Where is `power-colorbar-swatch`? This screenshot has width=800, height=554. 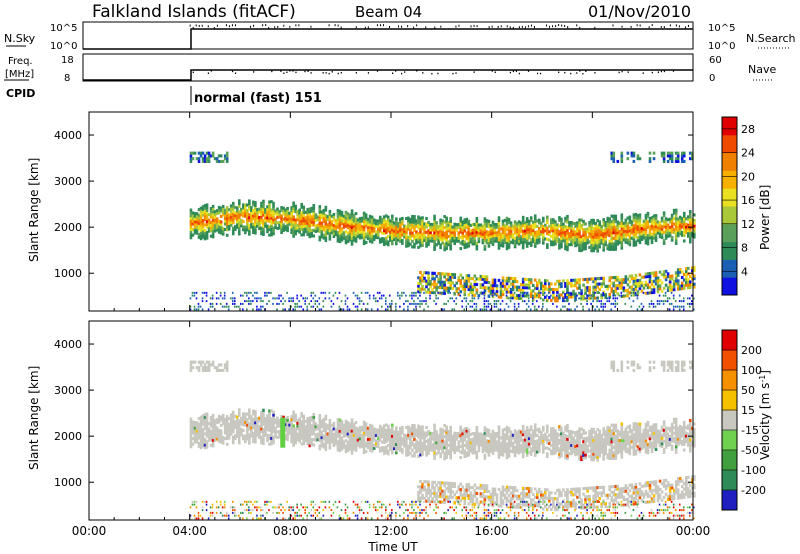
power-colorbar-swatch is located at coordinates (729, 268).